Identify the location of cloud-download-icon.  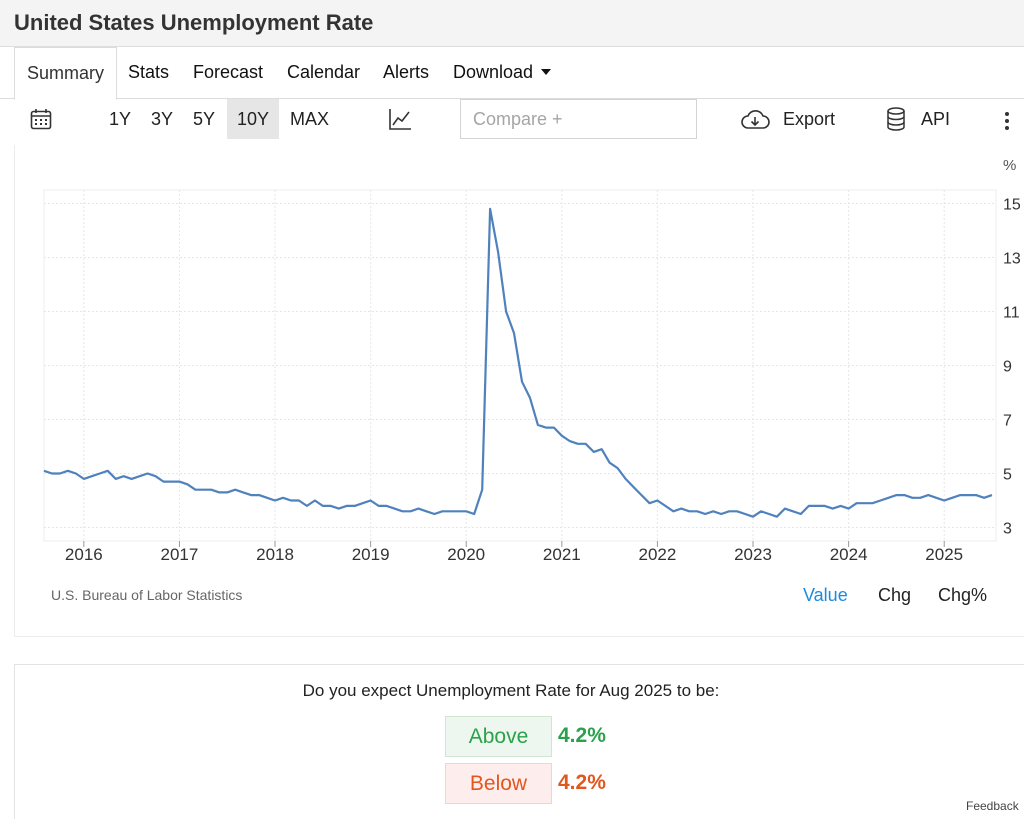
(755, 120).